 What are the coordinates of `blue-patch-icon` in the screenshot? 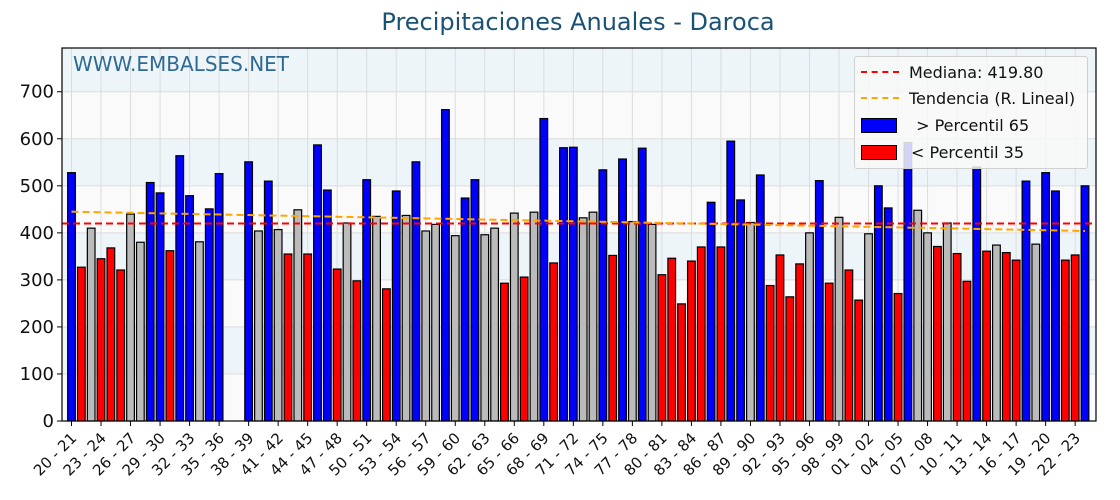 It's located at (879, 125).